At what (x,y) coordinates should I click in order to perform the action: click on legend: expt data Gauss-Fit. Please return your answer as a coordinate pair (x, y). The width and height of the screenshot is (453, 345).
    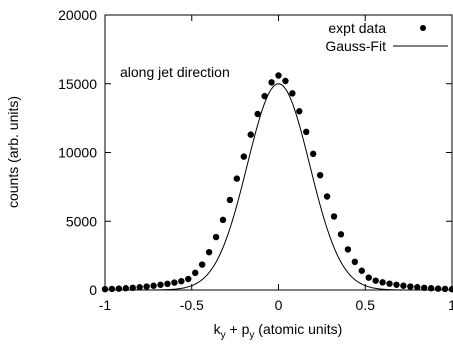
    Looking at the image, I should click on (386, 37).